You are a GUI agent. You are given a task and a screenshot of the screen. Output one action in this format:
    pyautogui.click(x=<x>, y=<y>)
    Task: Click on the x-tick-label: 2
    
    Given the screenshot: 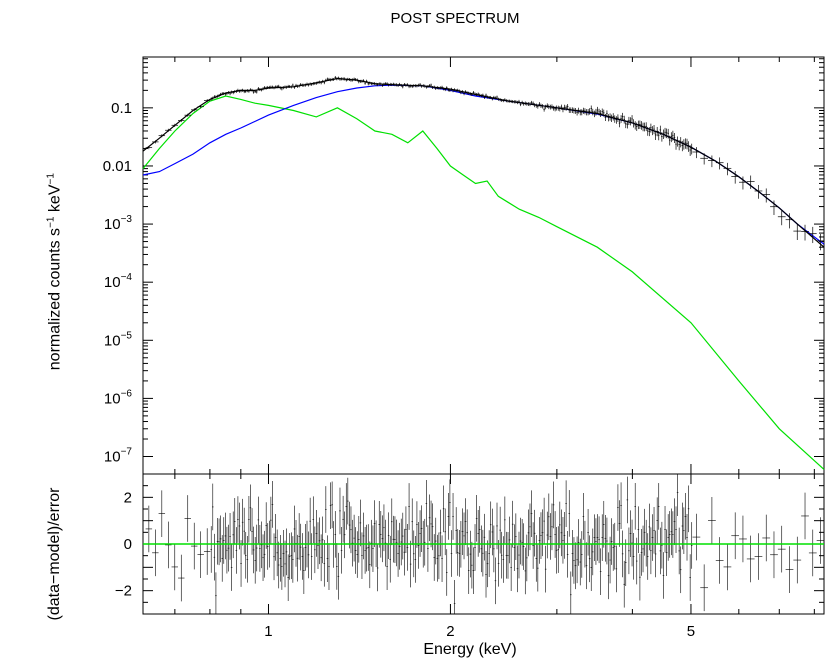 What is the action you would take?
    pyautogui.click(x=450, y=631)
    